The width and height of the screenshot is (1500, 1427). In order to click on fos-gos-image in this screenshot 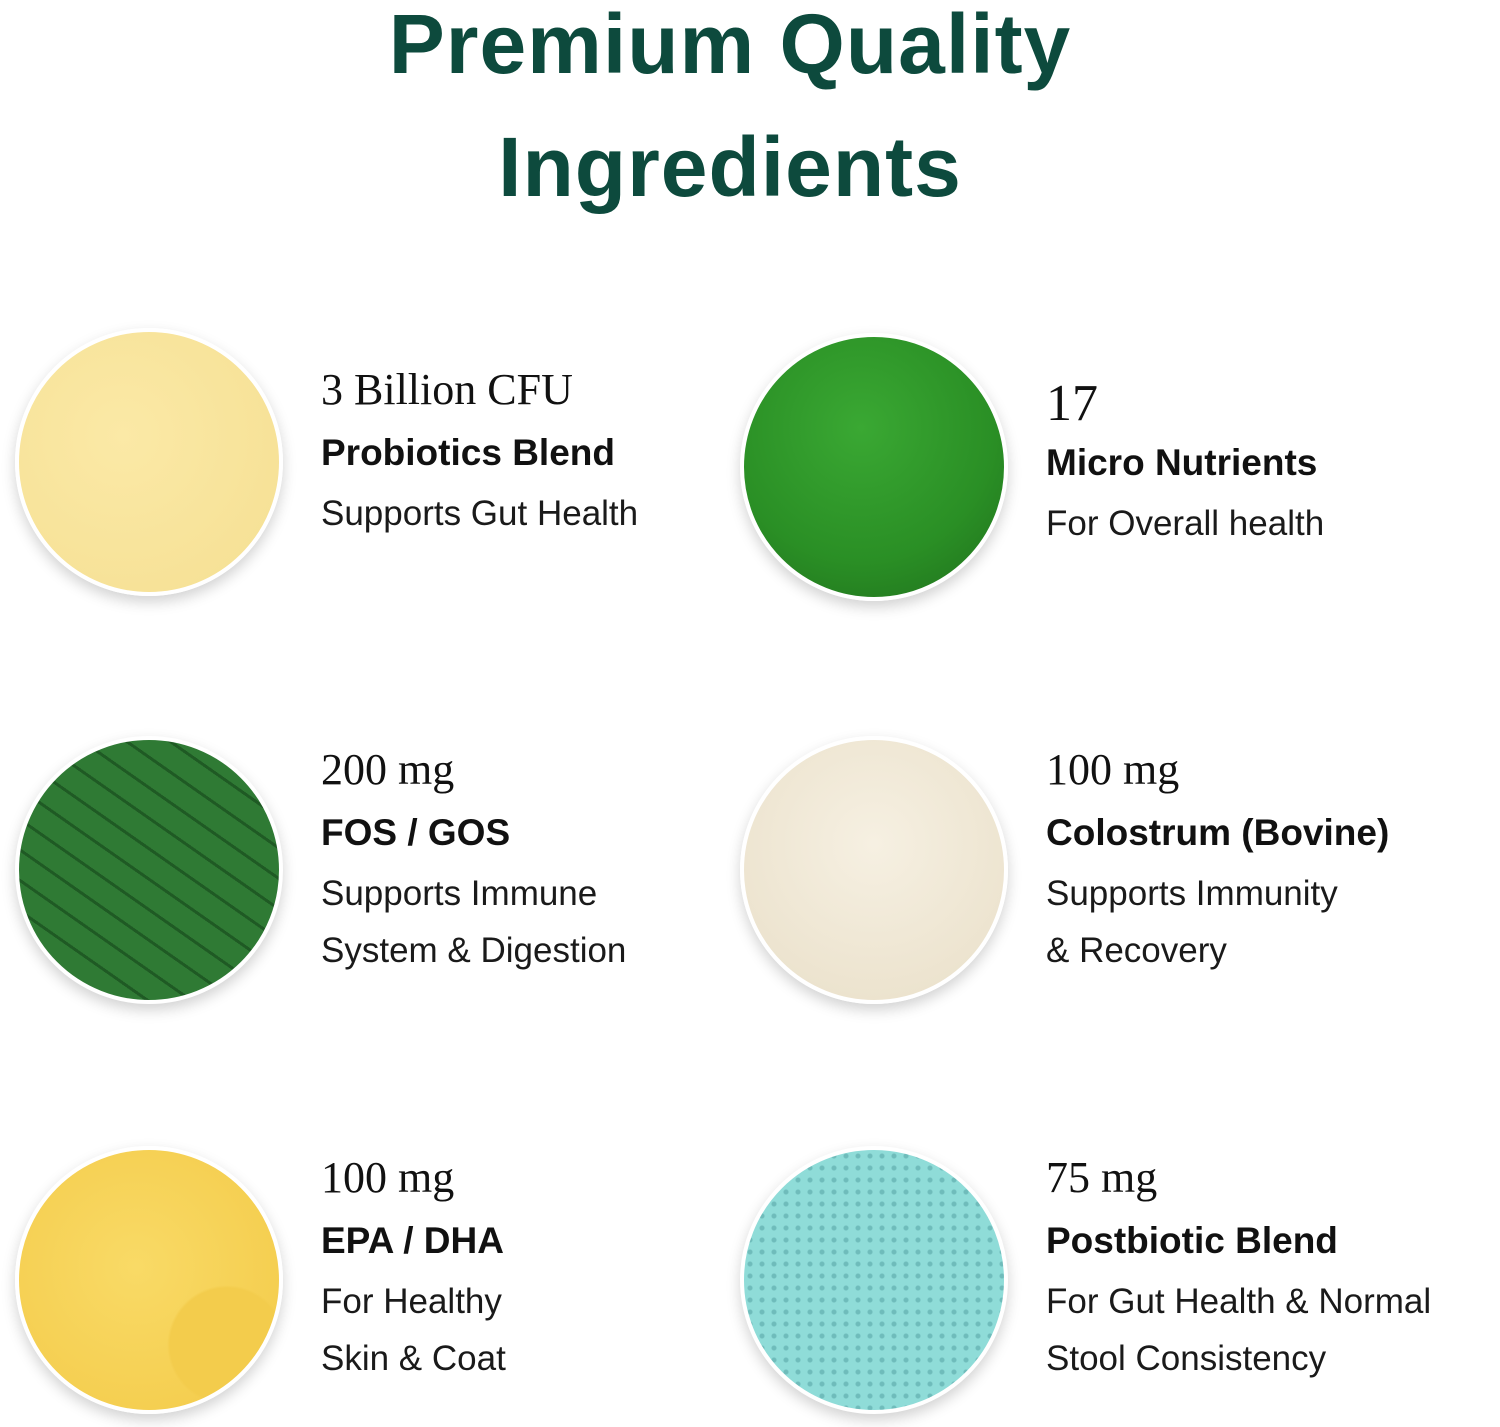, I will do `click(149, 870)`.